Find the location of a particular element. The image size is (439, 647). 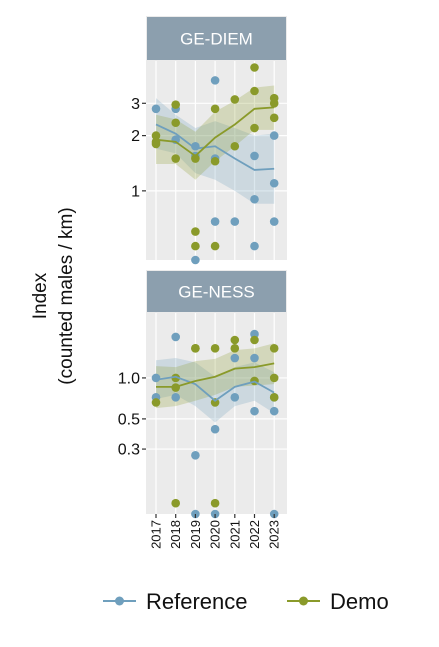

legend: Reference Demo is located at coordinates (246, 601).